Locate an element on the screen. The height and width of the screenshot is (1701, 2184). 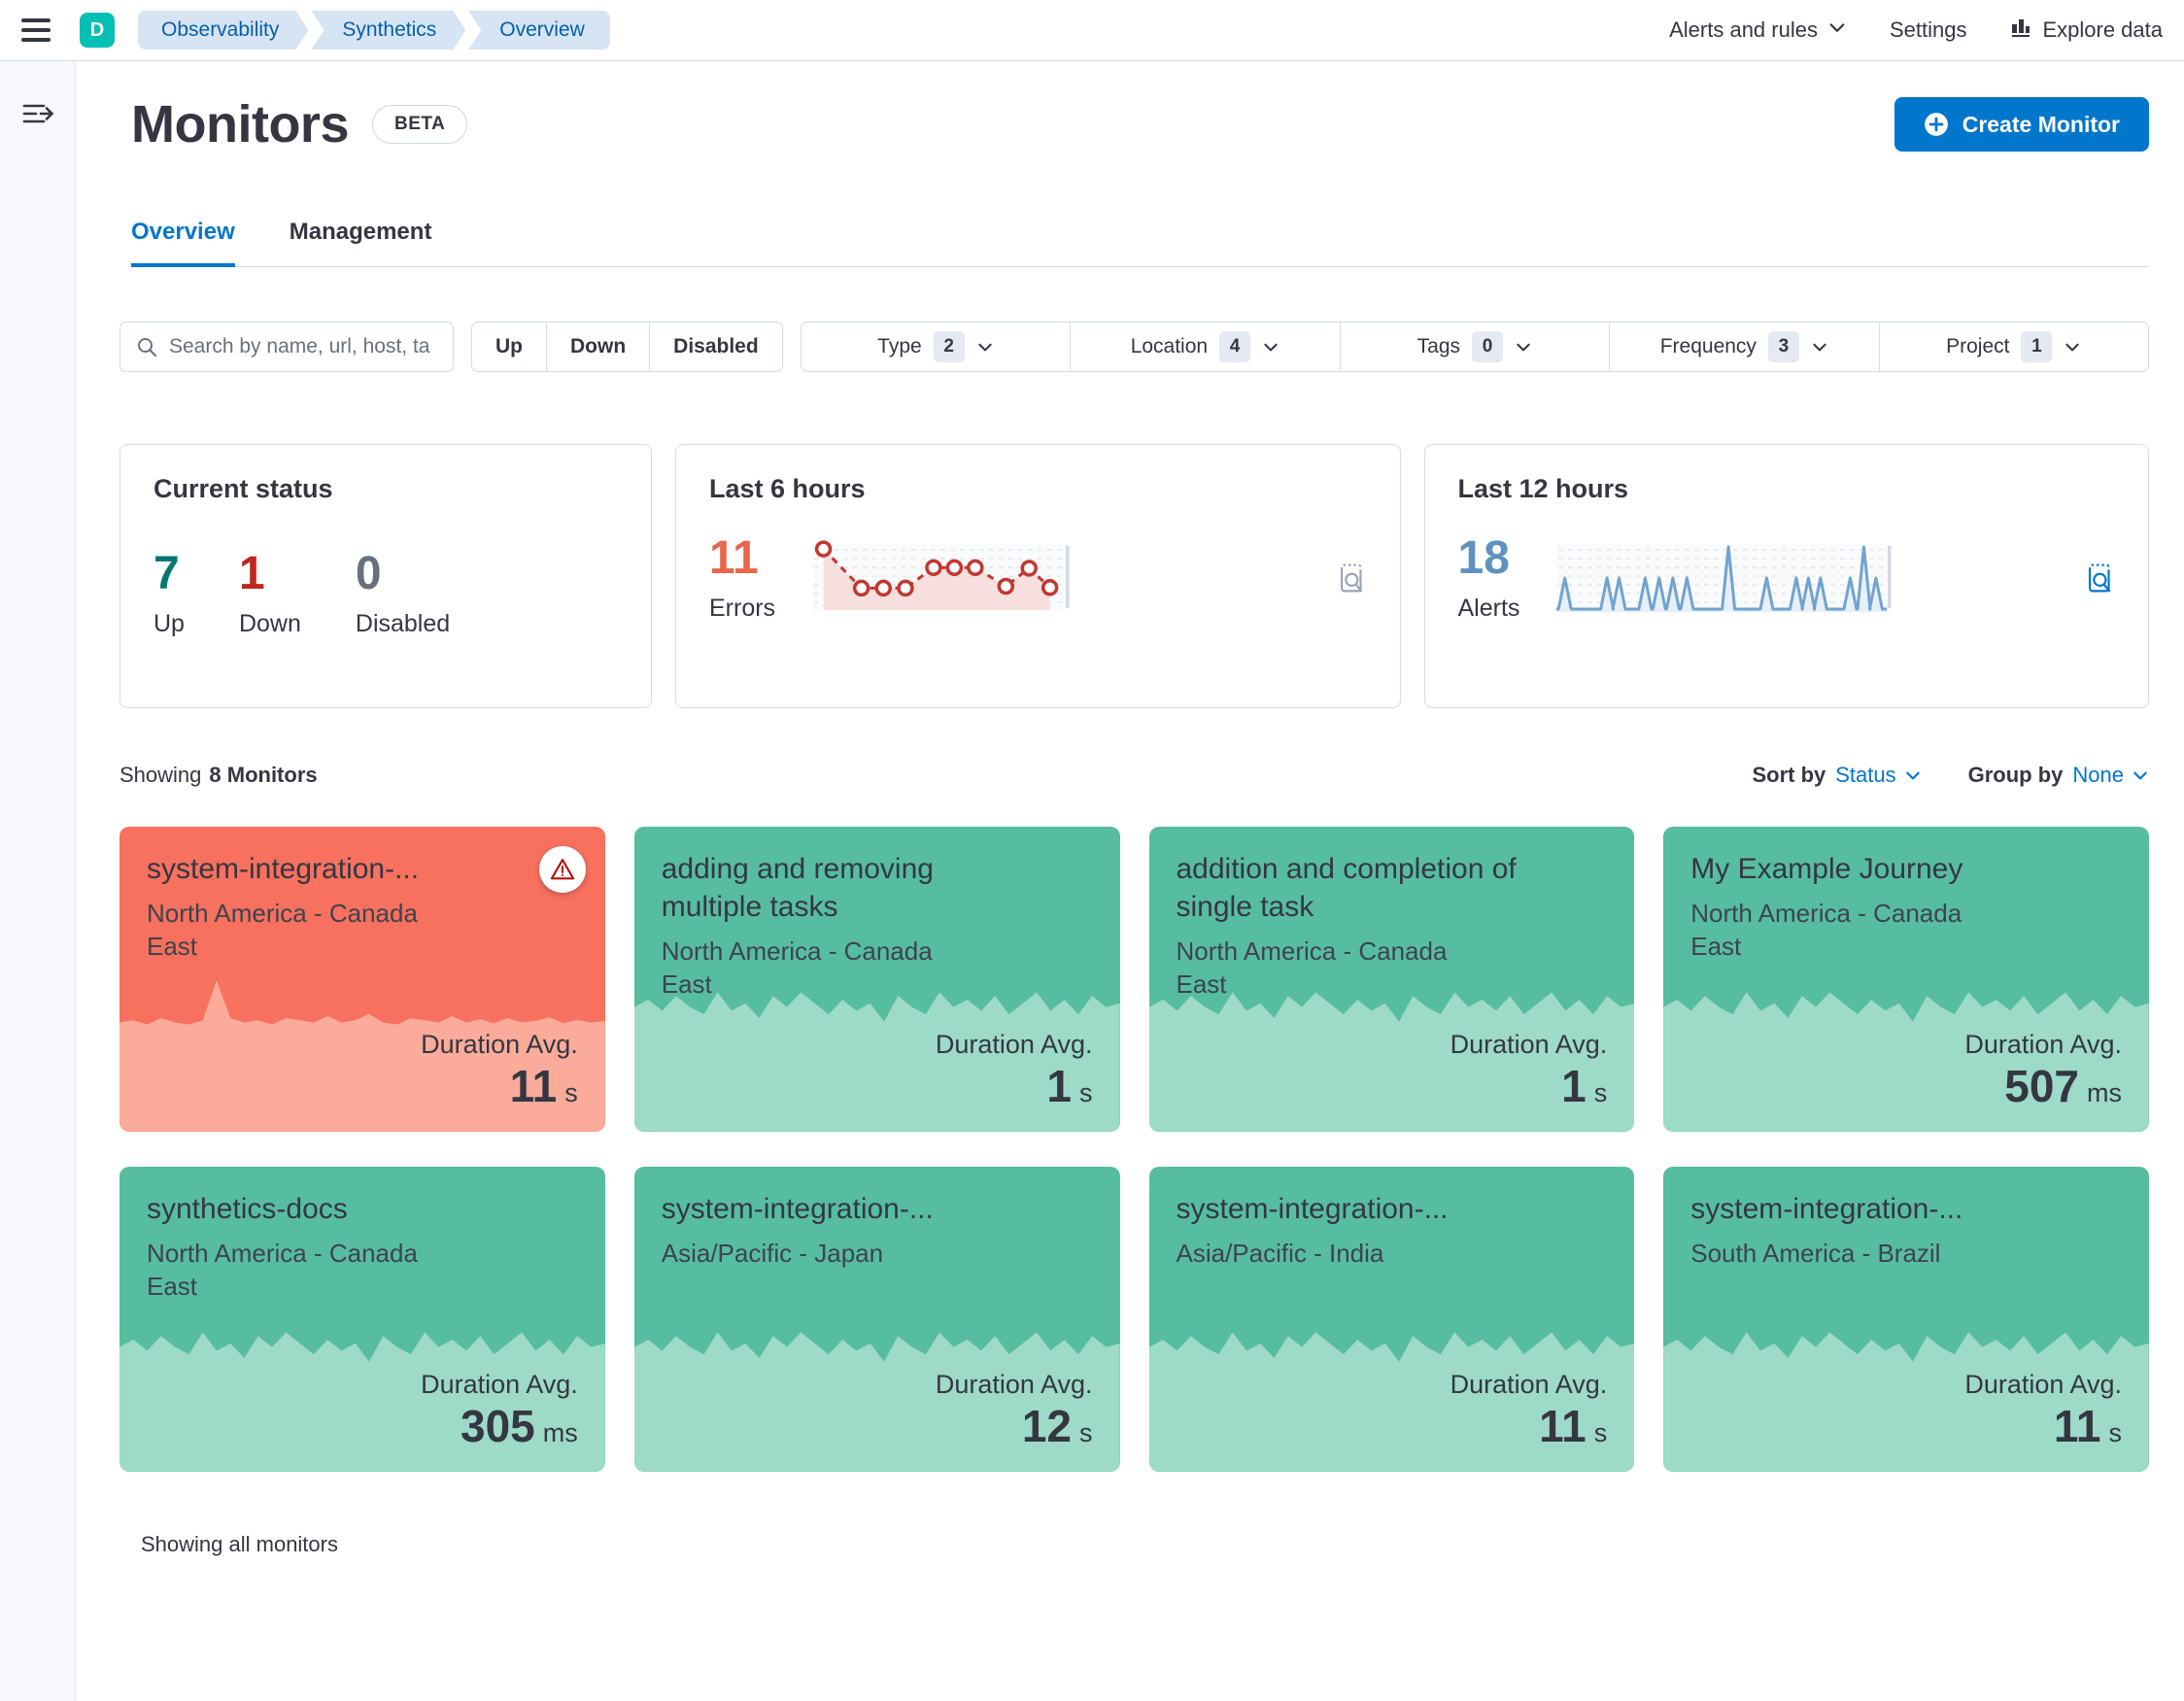
inspect-errors-icon is located at coordinates (1352, 578).